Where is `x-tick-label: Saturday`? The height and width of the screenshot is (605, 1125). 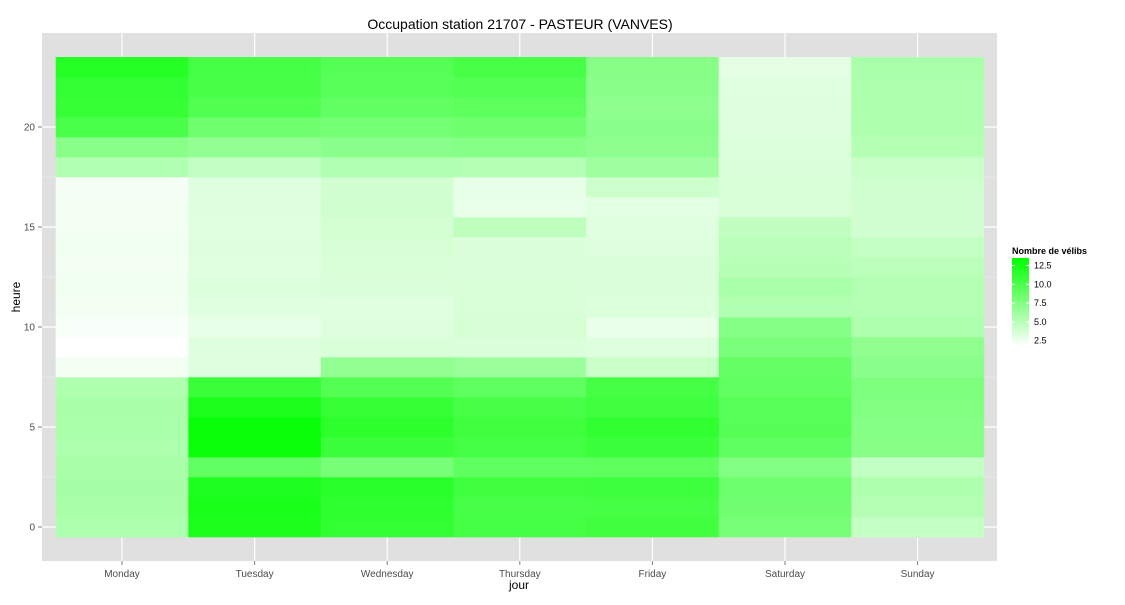 x-tick-label: Saturday is located at coordinates (785, 574).